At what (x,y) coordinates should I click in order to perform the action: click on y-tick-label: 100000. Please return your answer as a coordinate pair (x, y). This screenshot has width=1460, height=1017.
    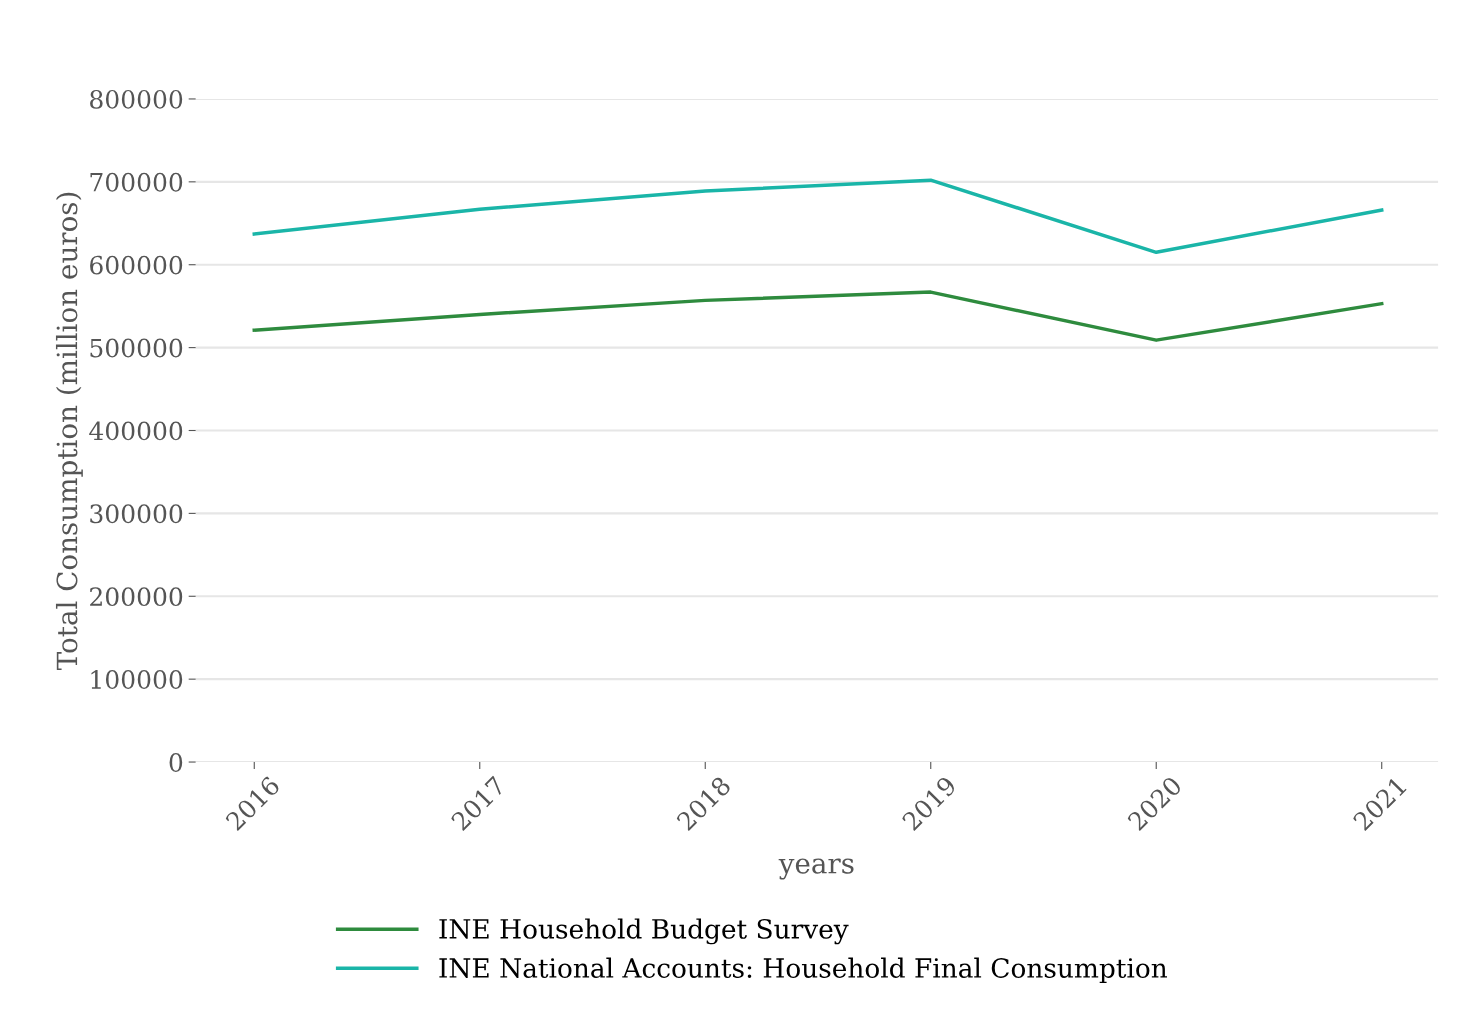
    Looking at the image, I should click on (137, 680).